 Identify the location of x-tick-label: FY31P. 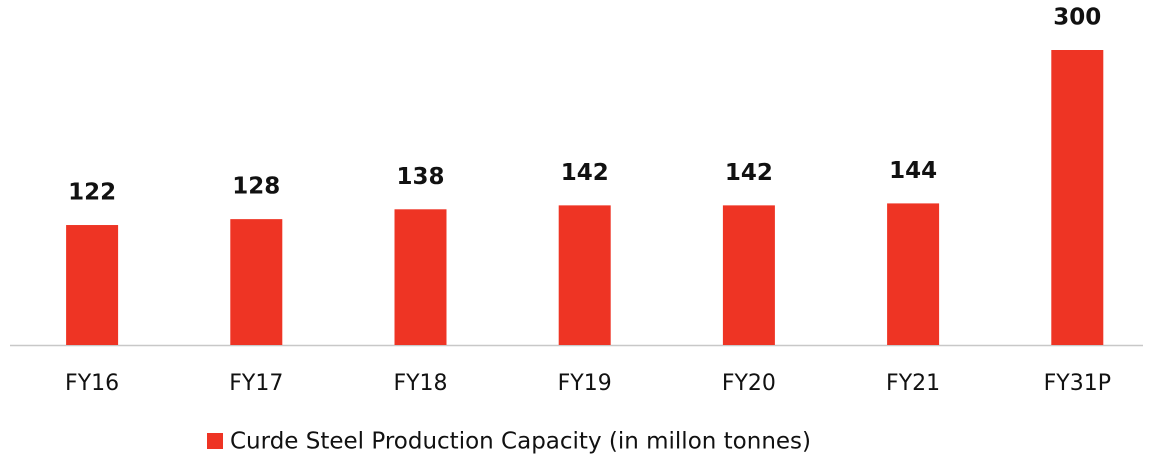
(1077, 383).